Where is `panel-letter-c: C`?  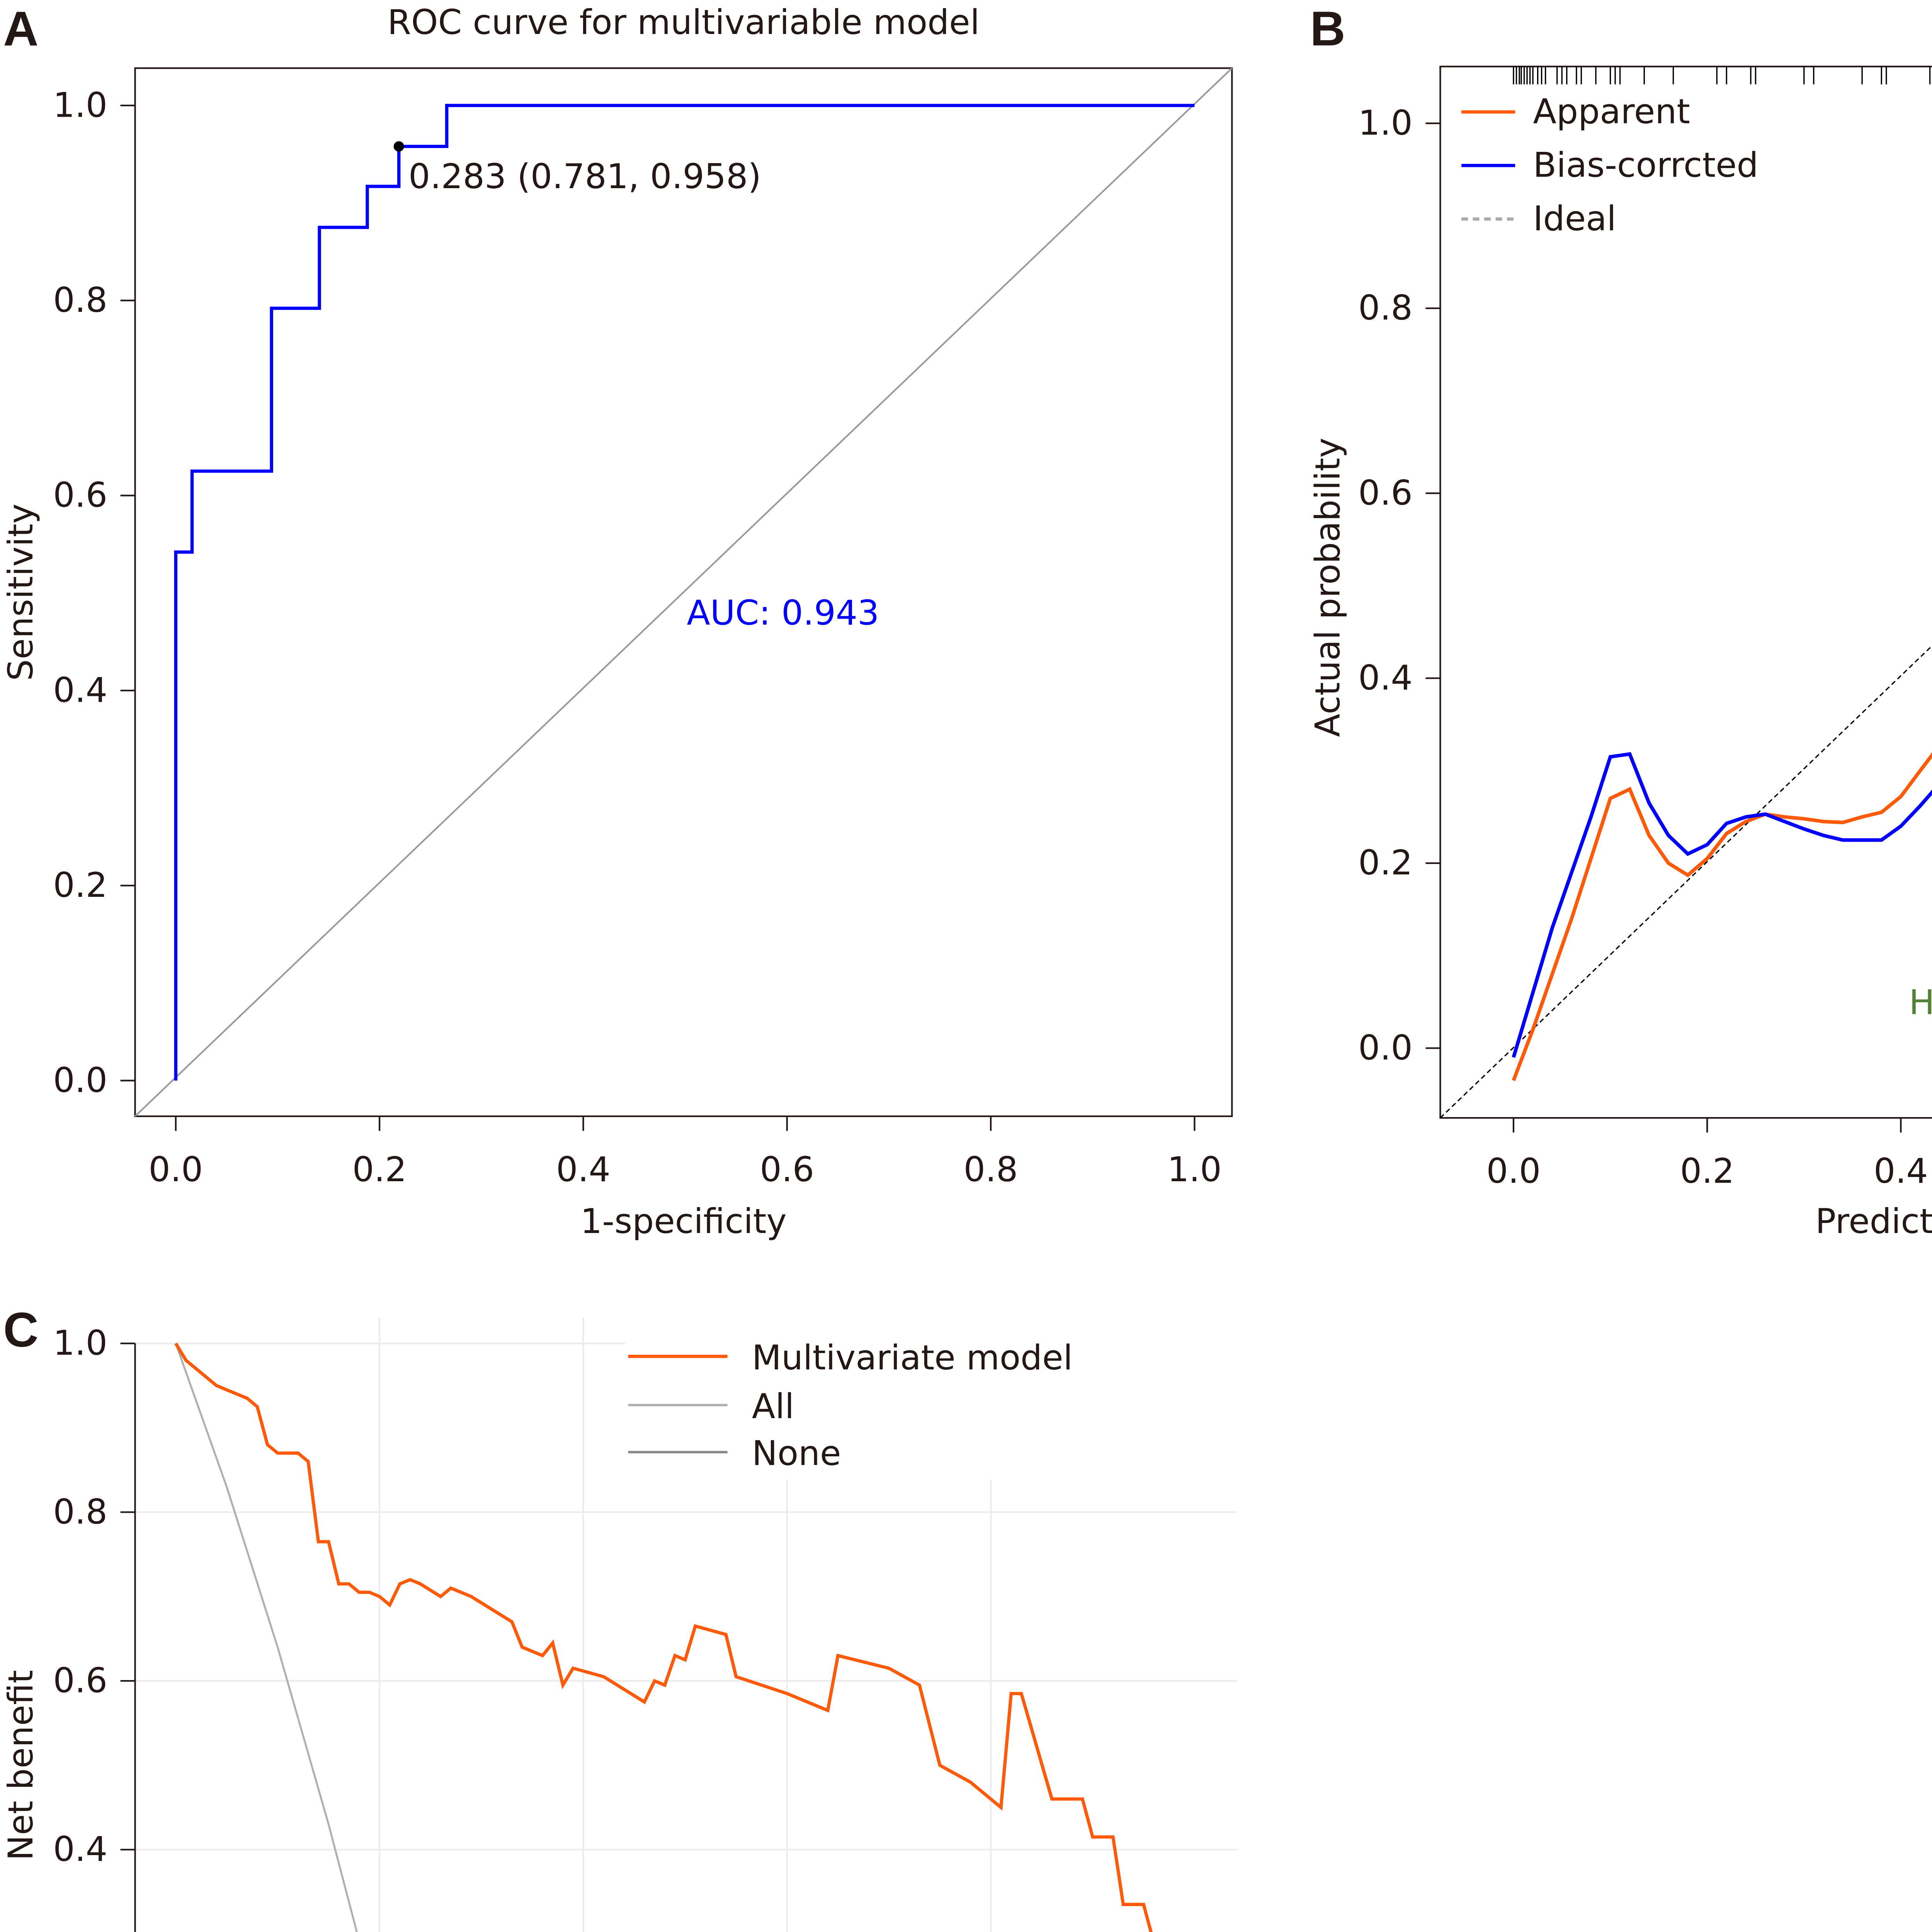 panel-letter-c: C is located at coordinates (21, 1330).